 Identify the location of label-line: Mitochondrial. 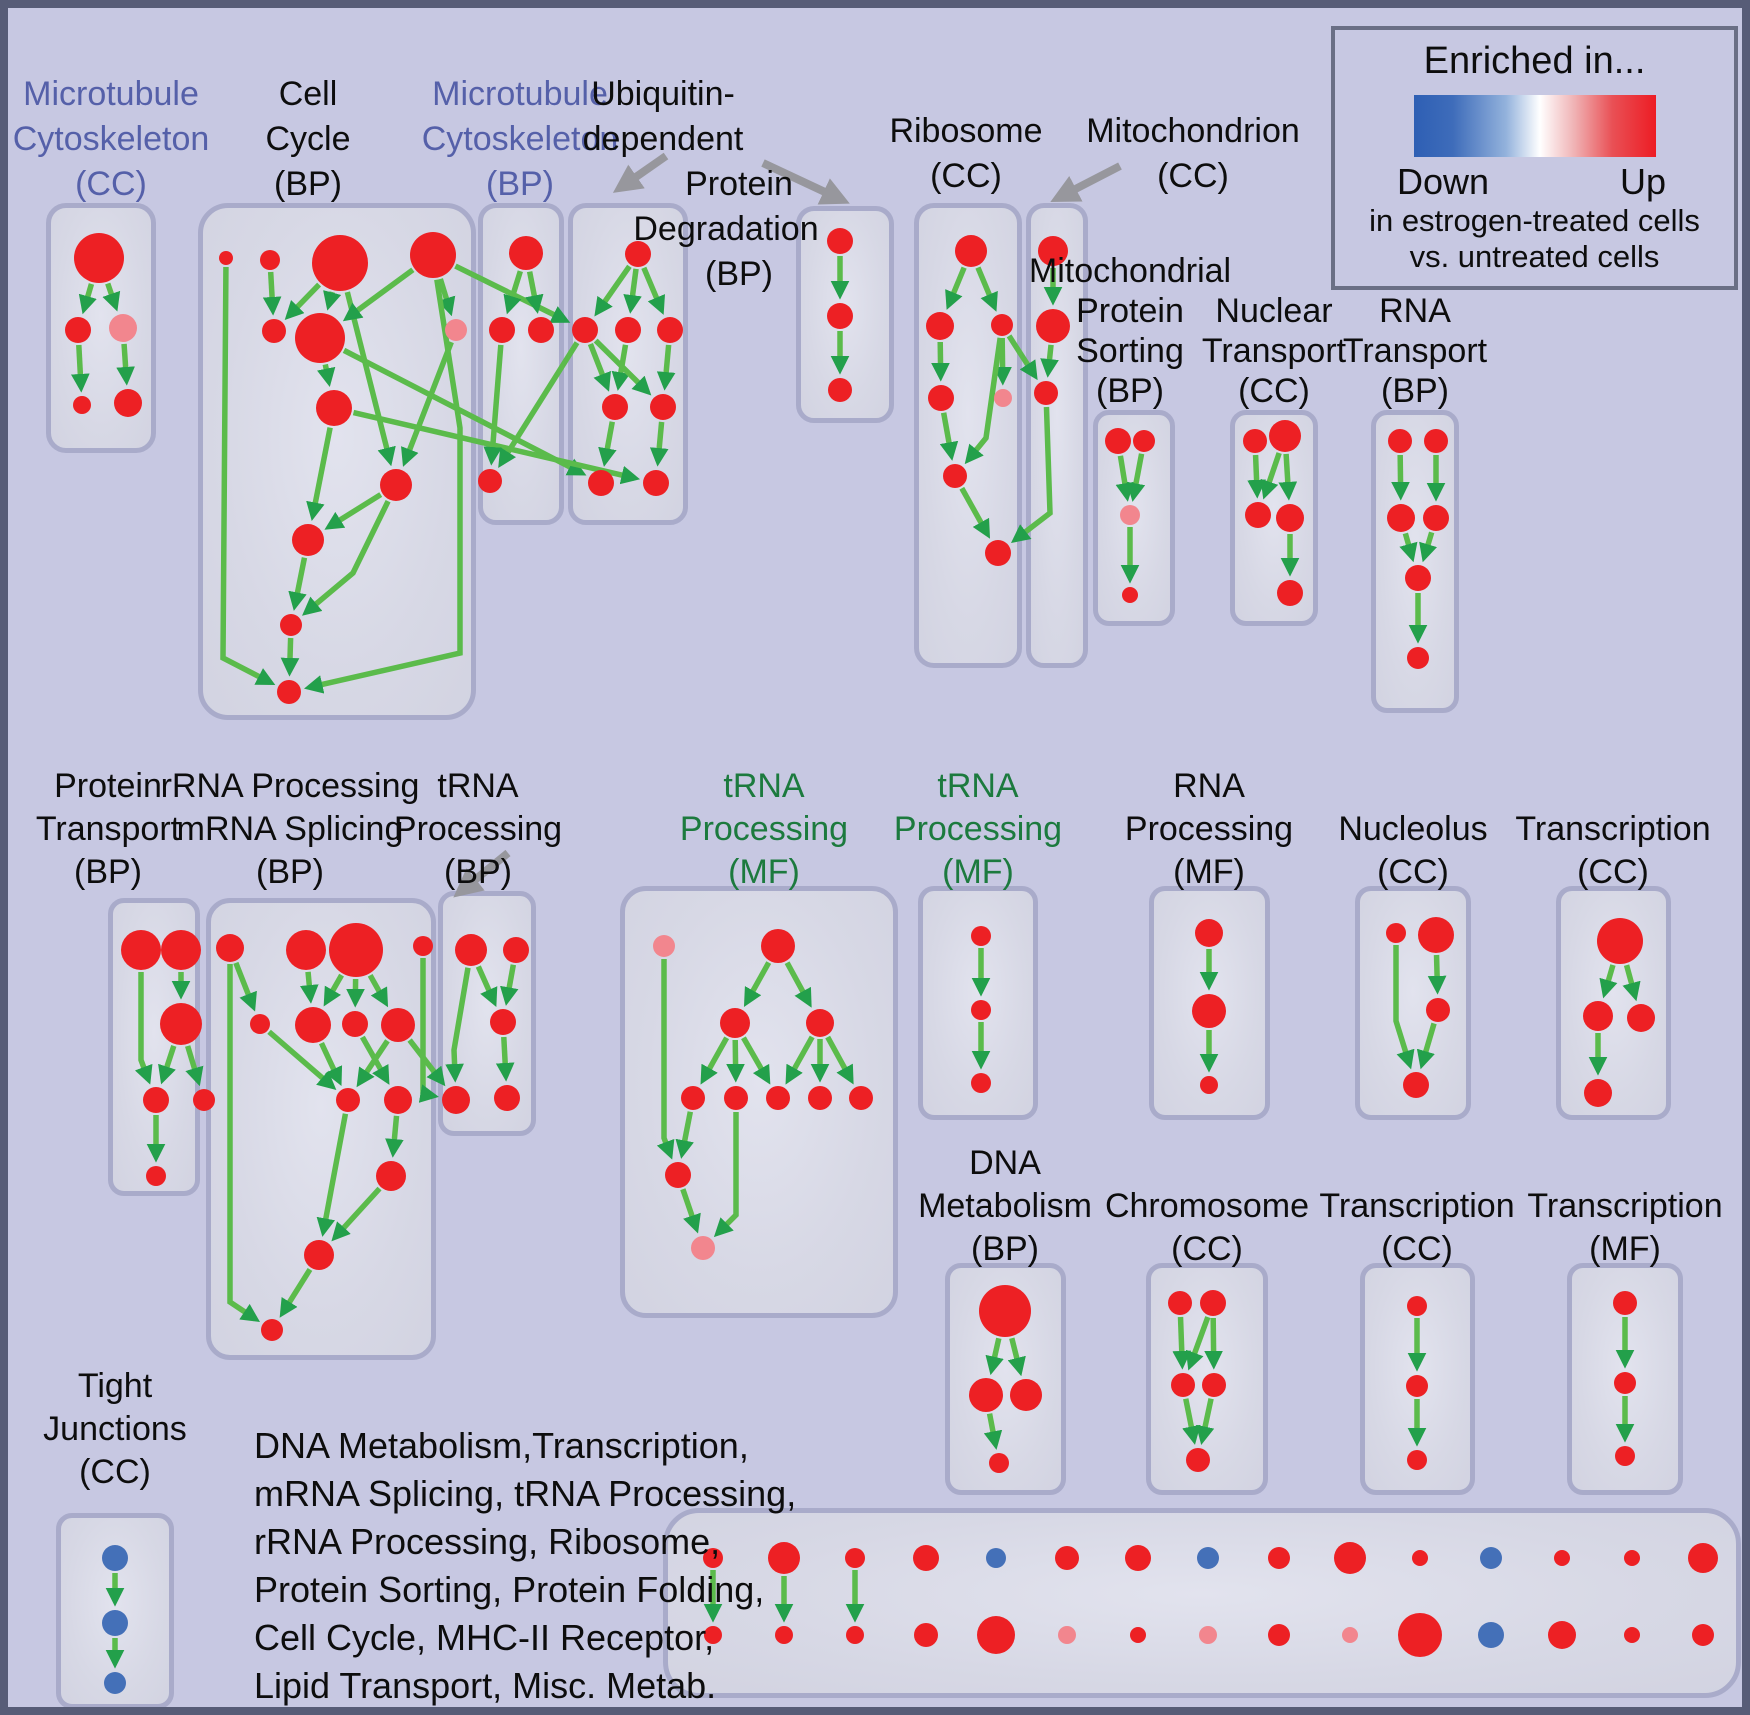
(1130, 271).